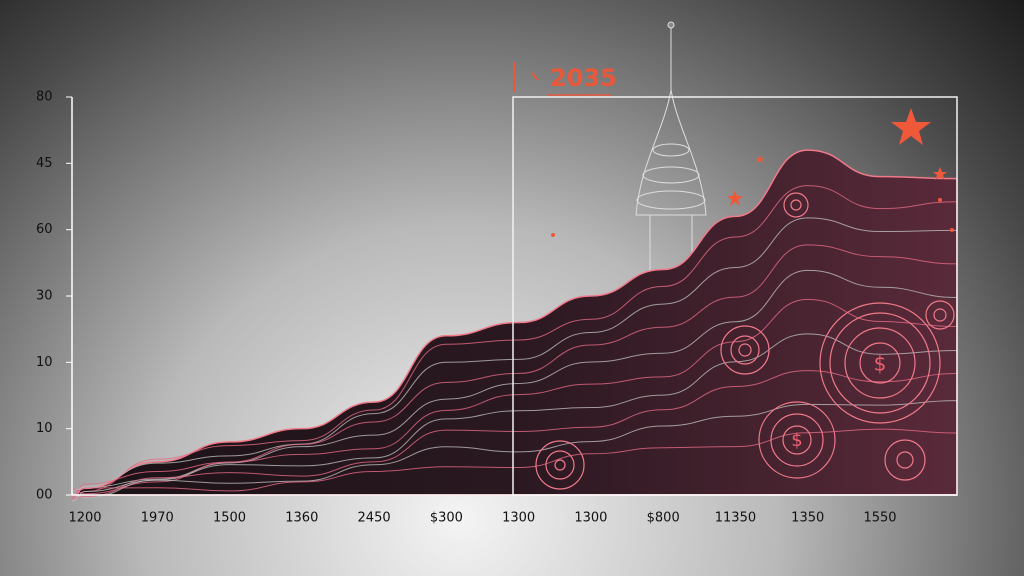 The image size is (1024, 576). Describe the element at coordinates (301, 518) in the screenshot. I see `x-tick-label: 1360` at that location.